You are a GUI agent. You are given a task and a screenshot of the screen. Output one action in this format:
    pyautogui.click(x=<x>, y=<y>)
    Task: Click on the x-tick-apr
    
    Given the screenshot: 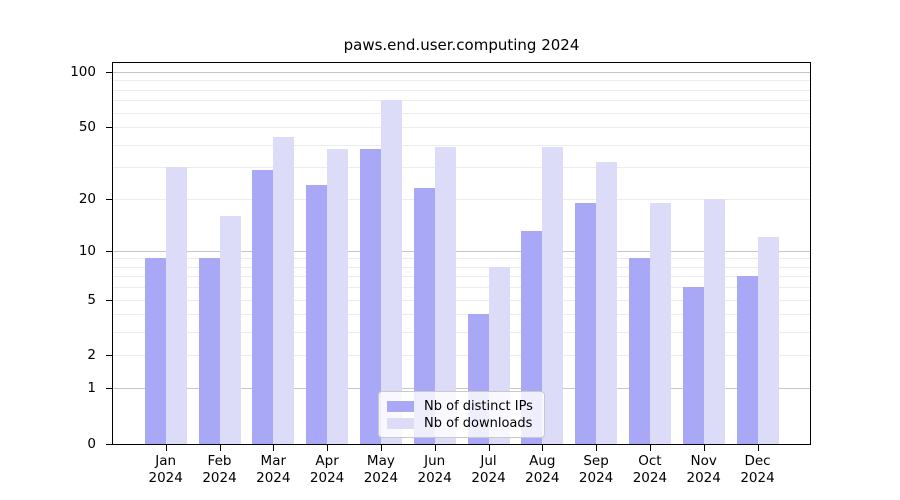 What is the action you would take?
    pyautogui.click(x=328, y=448)
    